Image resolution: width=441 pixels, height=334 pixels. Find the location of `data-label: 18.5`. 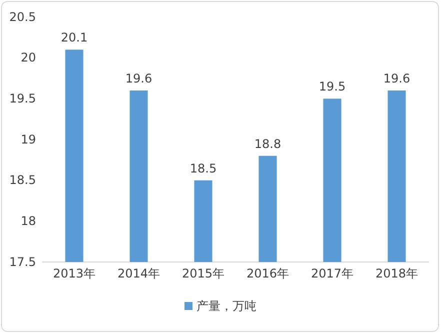

data-label: 18.5 is located at coordinates (203, 168).